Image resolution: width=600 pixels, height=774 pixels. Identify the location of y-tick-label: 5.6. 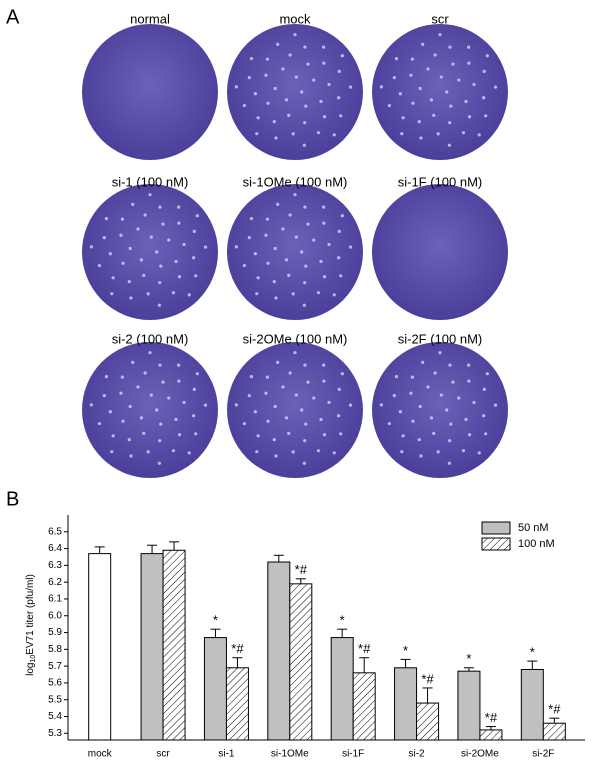
(55, 683).